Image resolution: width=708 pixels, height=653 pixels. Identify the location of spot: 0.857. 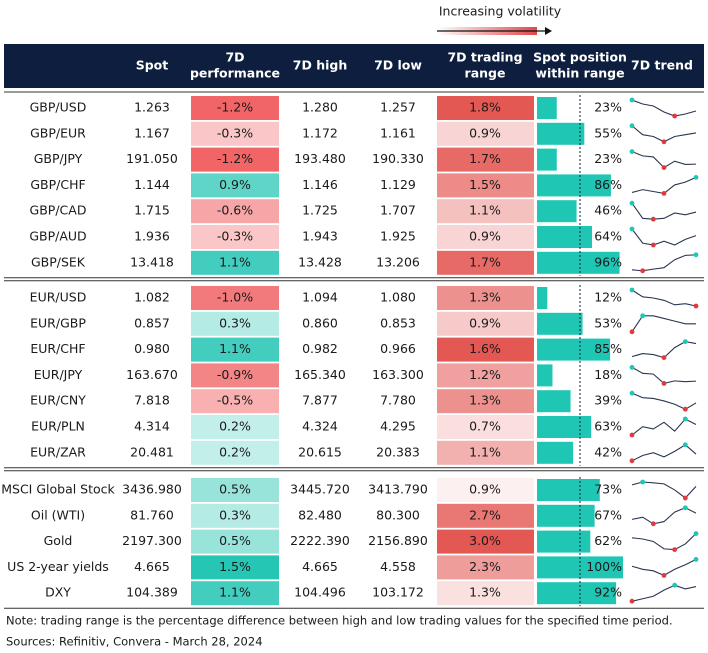
(152, 322).